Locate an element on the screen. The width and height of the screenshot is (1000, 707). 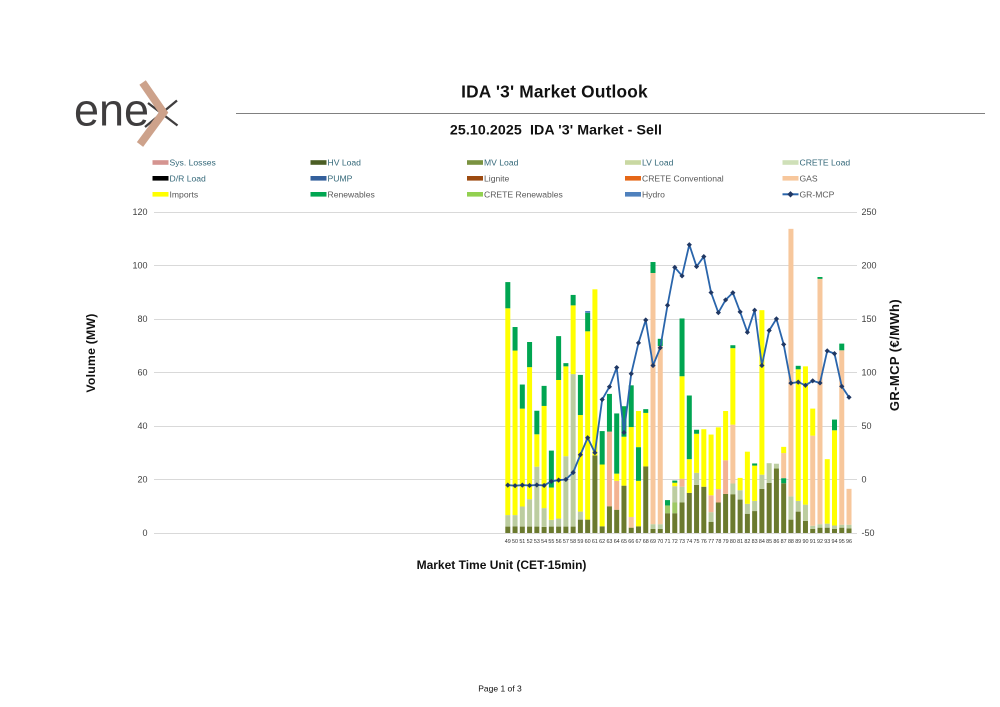
svg-text: 69 is located at coordinates (653, 542).